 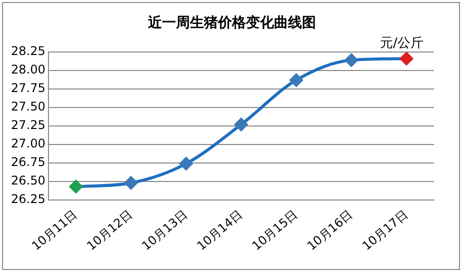 I want to click on y-tick-label: 27.25, so click(x=28, y=125).